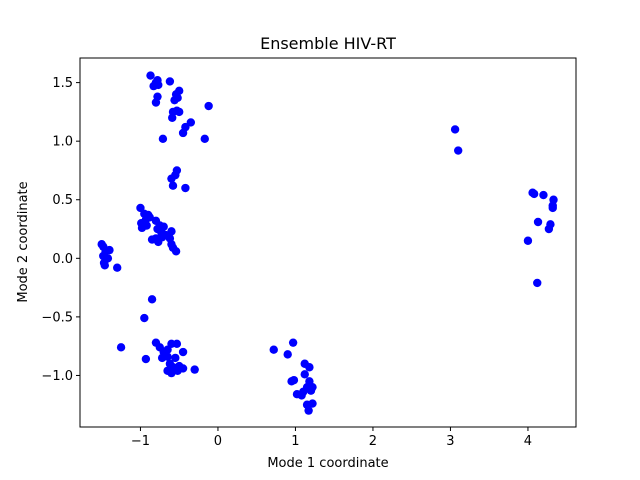 The height and width of the screenshot is (480, 640). What do you see at coordinates (140, 441) in the screenshot?
I see `x-tick-label: −1` at bounding box center [140, 441].